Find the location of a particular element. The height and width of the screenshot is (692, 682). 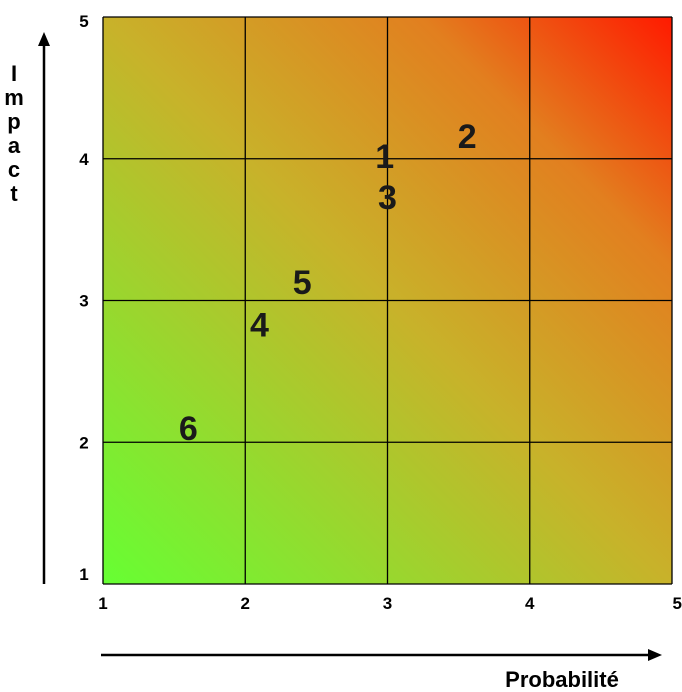

risk-point-3: 3 is located at coordinates (387, 198).